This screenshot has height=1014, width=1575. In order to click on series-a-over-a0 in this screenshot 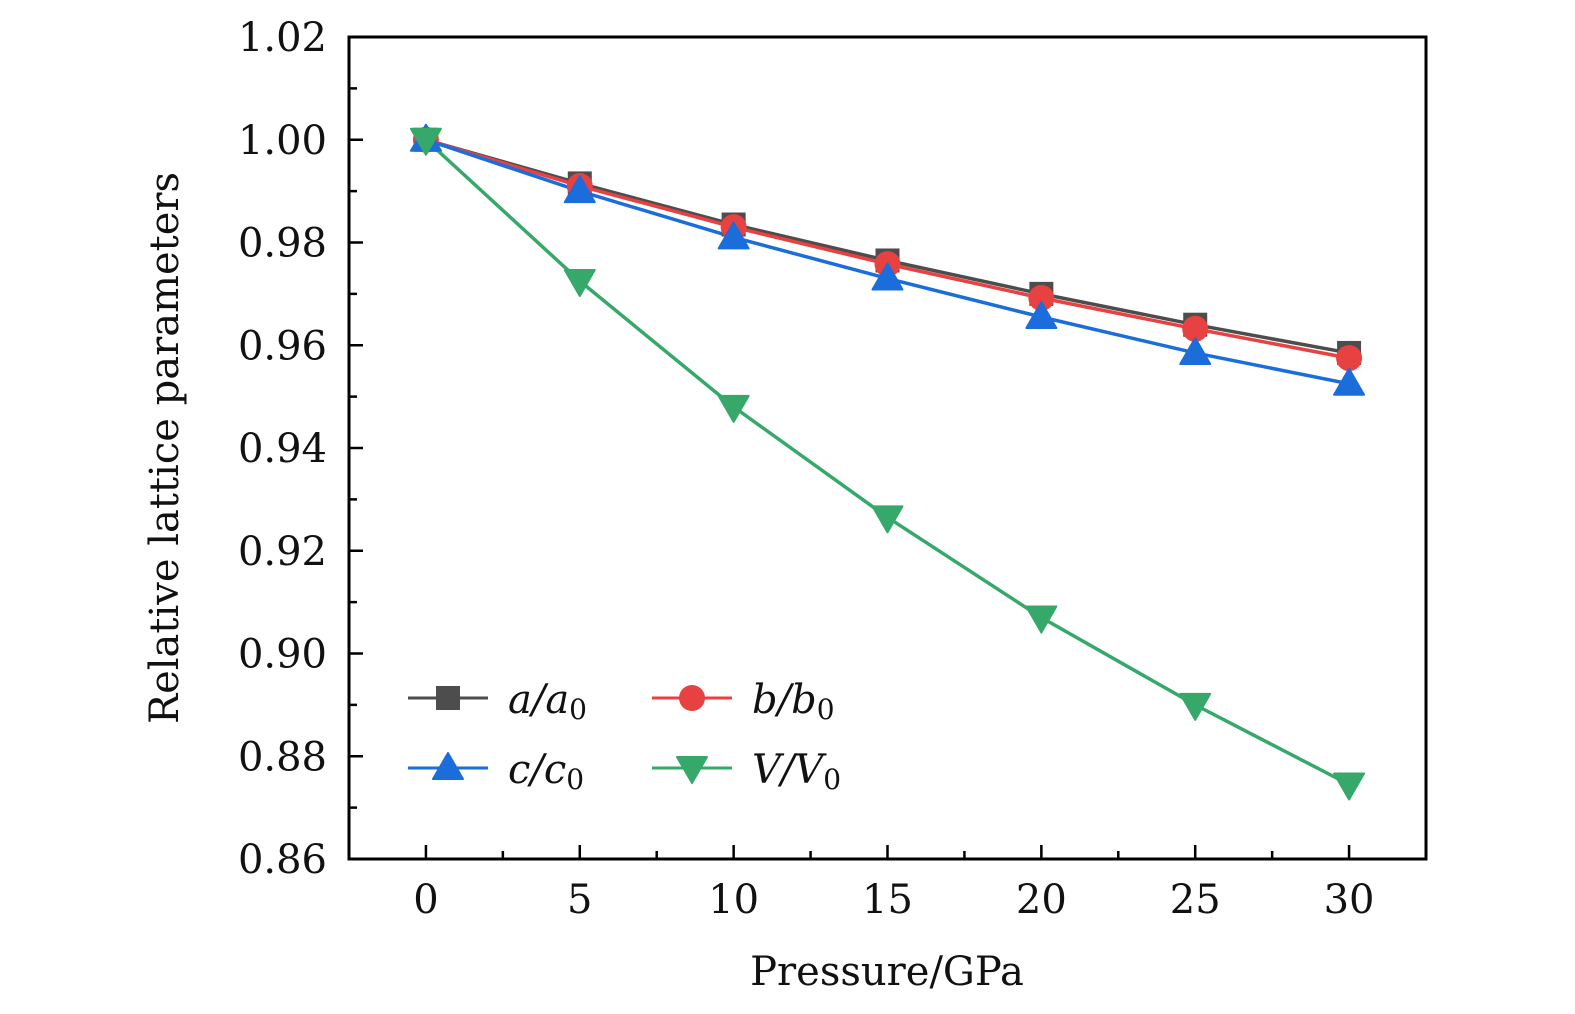, I will do `click(887, 246)`.